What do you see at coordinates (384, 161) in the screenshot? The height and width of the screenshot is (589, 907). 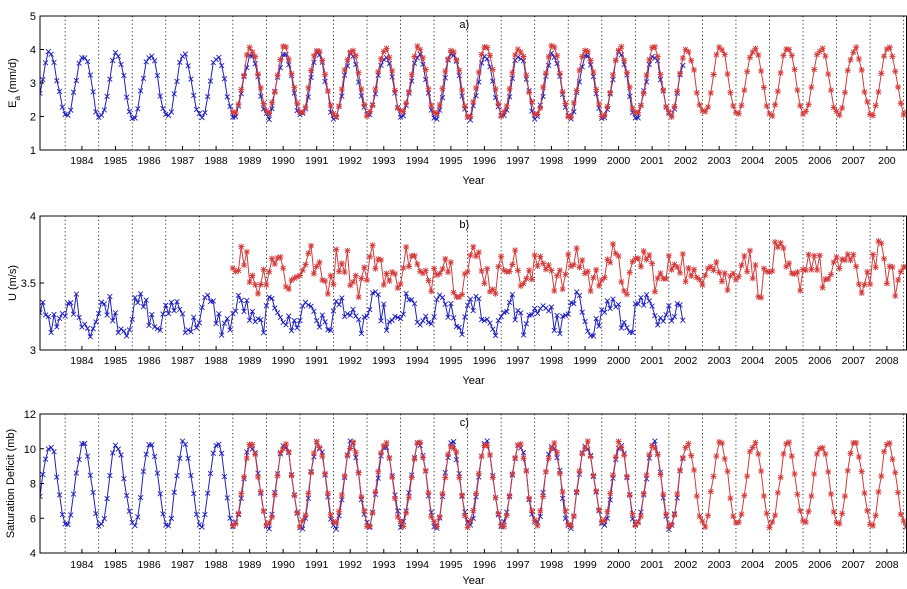 I see `x-tick-label: 1993` at bounding box center [384, 161].